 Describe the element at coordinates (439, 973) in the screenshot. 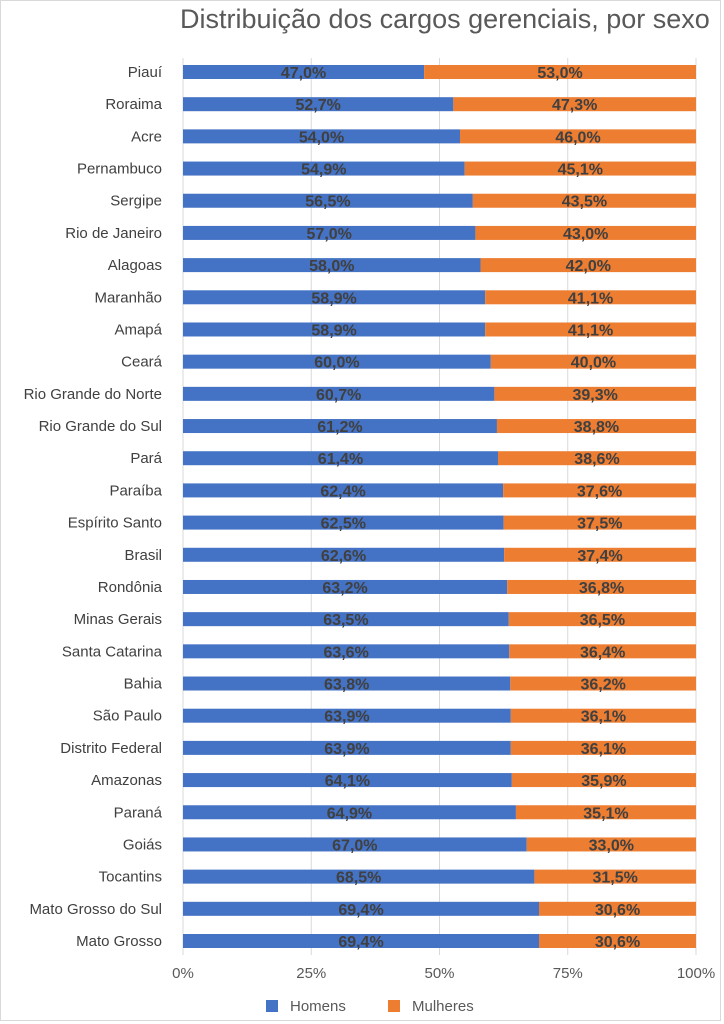

I see `x-tick-label: 50%` at that location.